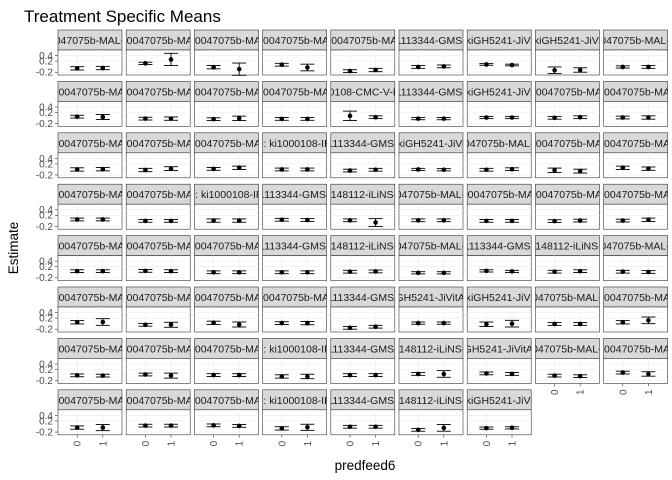 This screenshot has width=672, height=480. What do you see at coordinates (499, 417) in the screenshot?
I see `facet-panel: yid: kiGH5241-JiVitA-3 0 1` at bounding box center [499, 417].